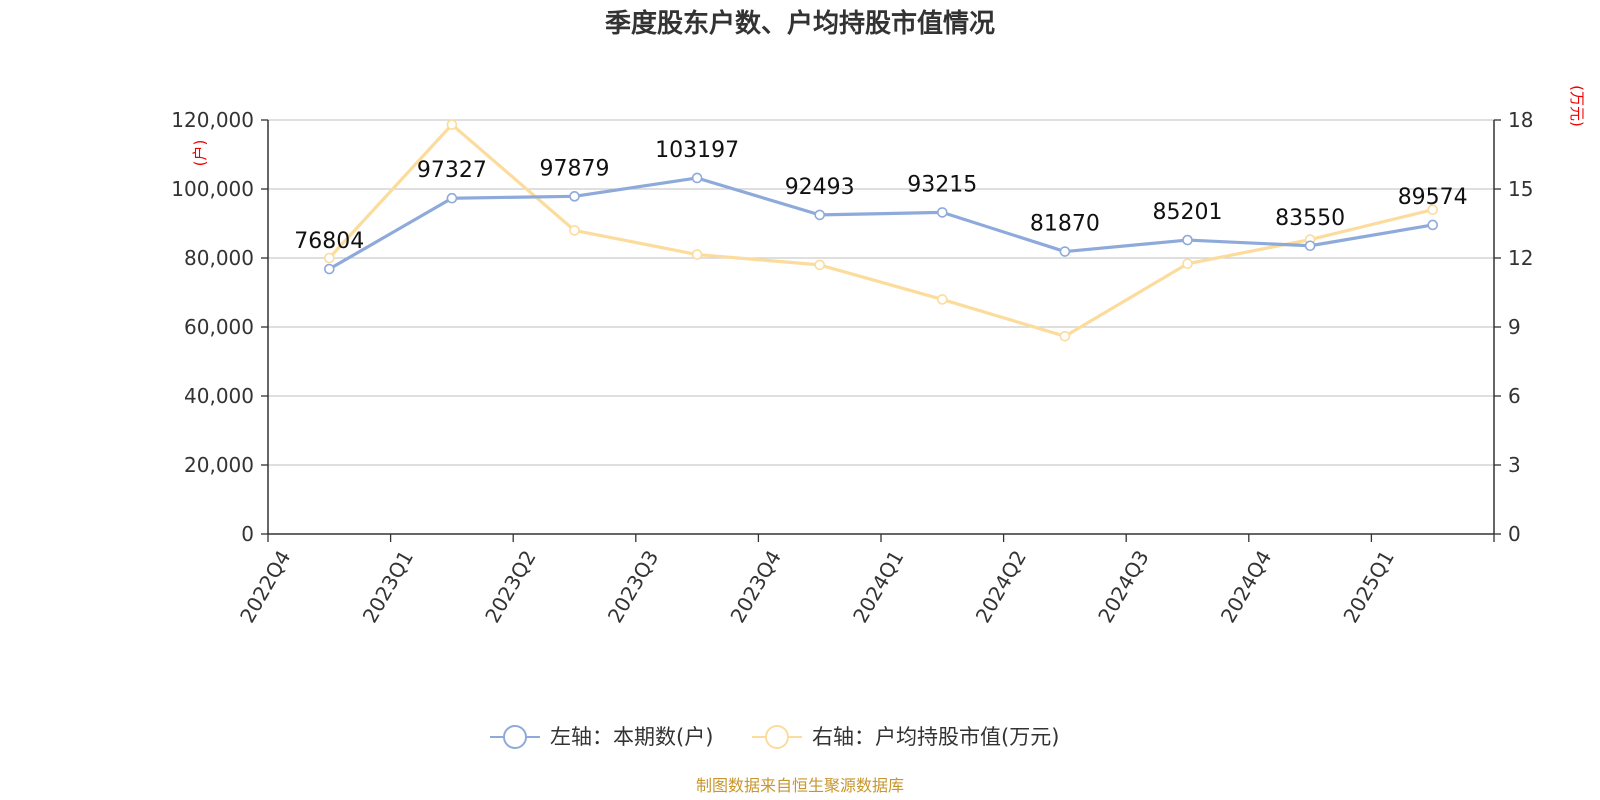 The height and width of the screenshot is (800, 1600). I want to click on left-axis-unit: (户), so click(200, 153).